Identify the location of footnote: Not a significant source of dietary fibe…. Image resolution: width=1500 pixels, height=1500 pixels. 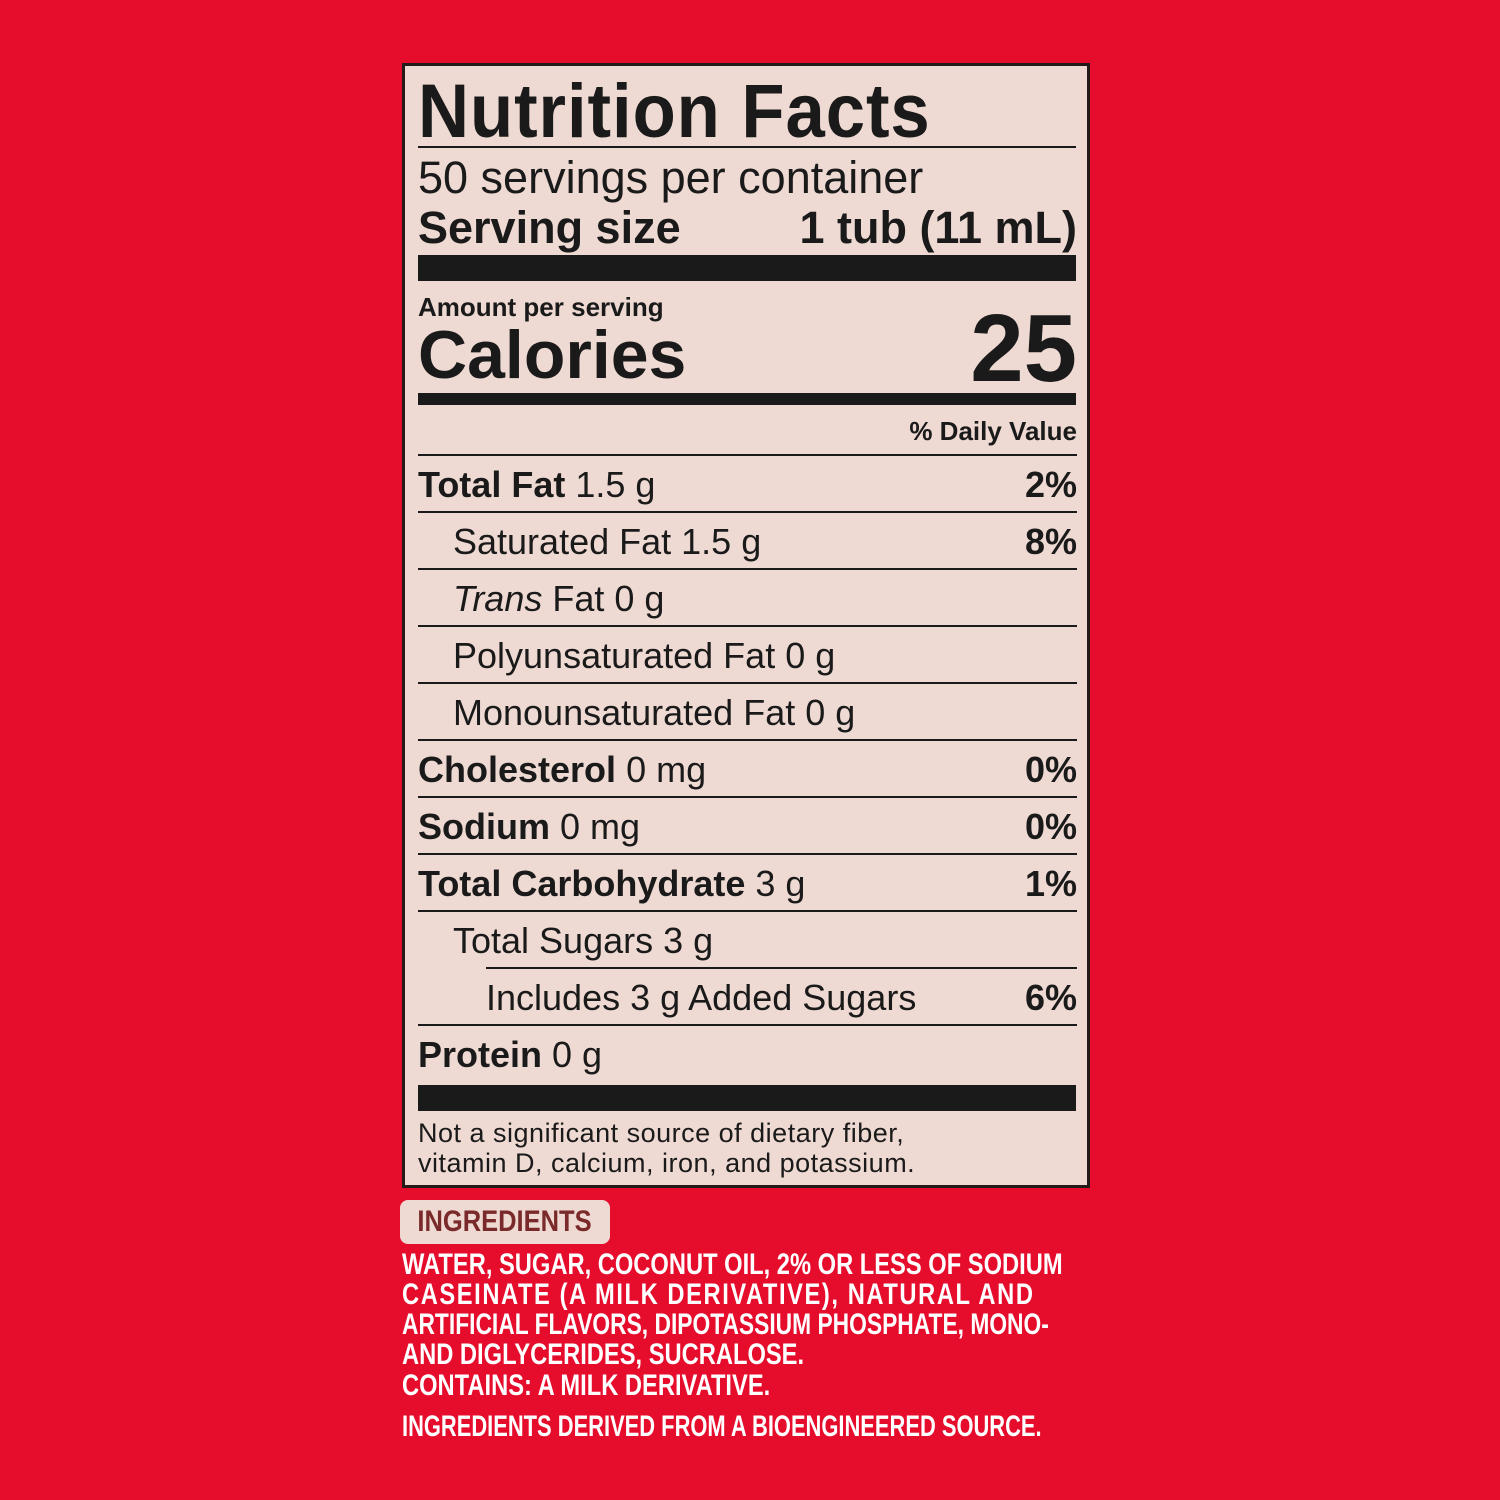
(666, 1148).